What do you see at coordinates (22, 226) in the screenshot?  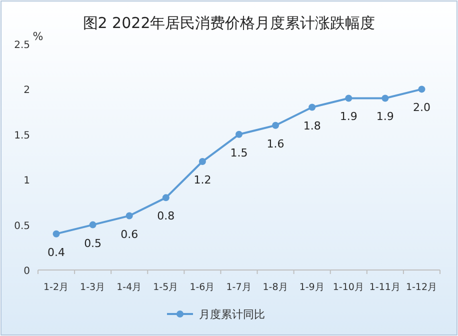 I see `y-tick-label: 0.5` at bounding box center [22, 226].